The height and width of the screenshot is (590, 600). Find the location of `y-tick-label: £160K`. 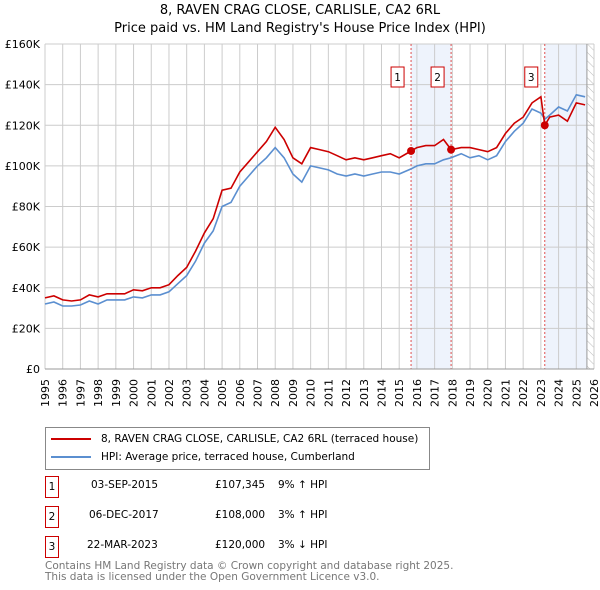

y-tick-label: £160K is located at coordinates (23, 44).